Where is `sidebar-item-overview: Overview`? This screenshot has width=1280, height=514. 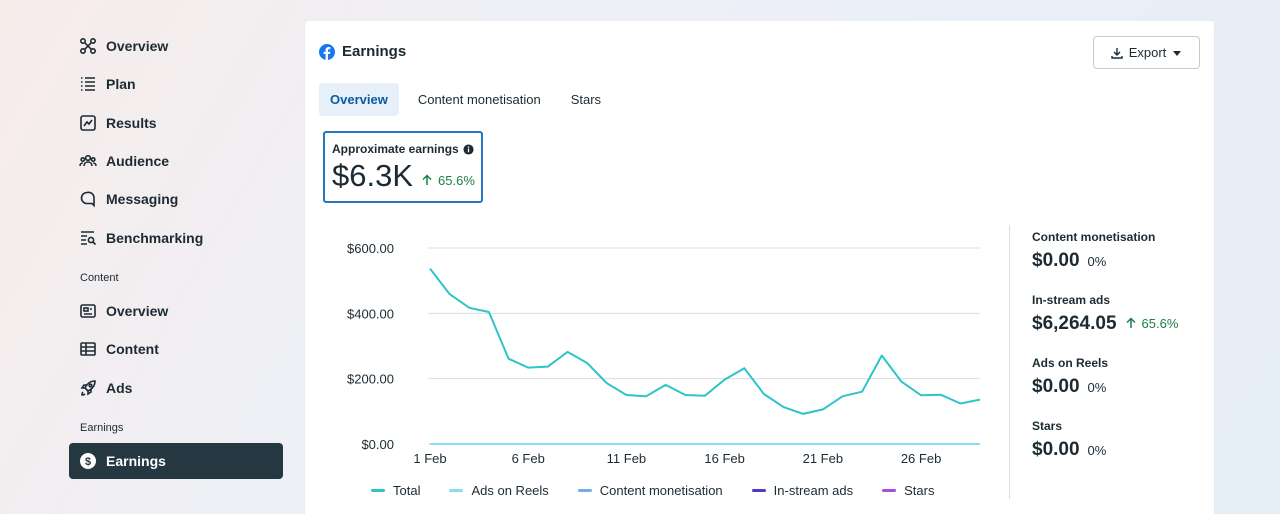
sidebar-item-overview: Overview is located at coordinates (176, 46).